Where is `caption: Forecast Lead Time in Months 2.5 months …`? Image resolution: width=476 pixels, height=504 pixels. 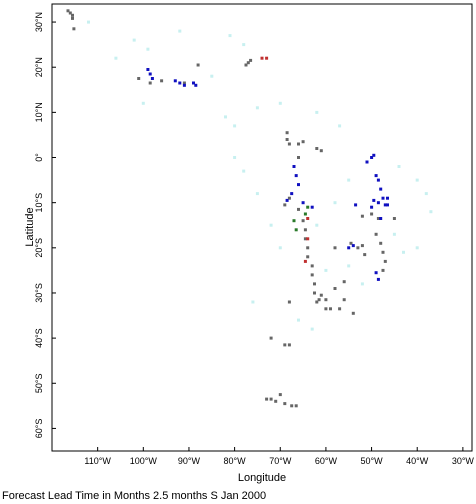
caption: Forecast Lead Time in Months 2.5 months … is located at coordinates (134, 496).